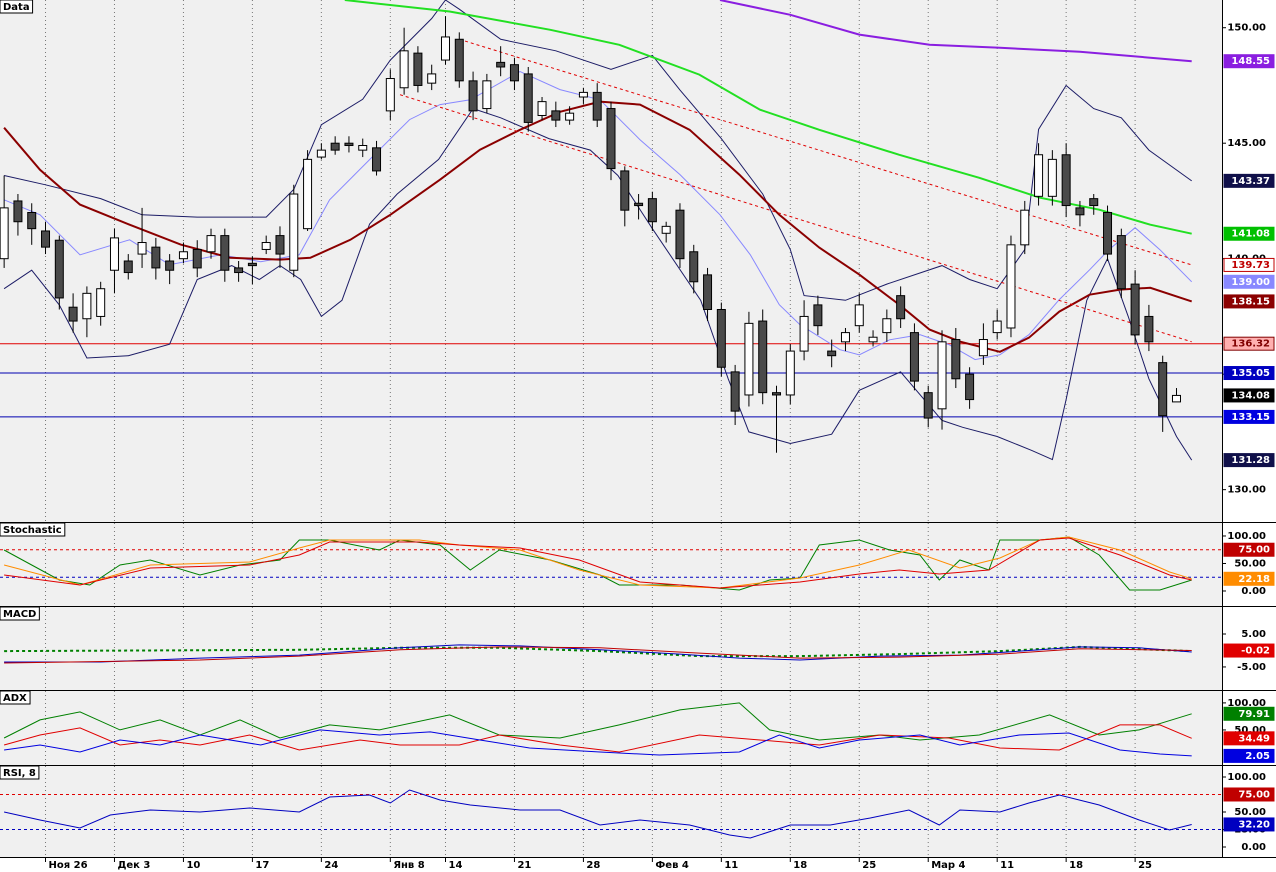 This screenshot has height=872, width=1276. What do you see at coordinates (1250, 61) in the screenshot?
I see `value-marker-label: 148.55` at bounding box center [1250, 61].